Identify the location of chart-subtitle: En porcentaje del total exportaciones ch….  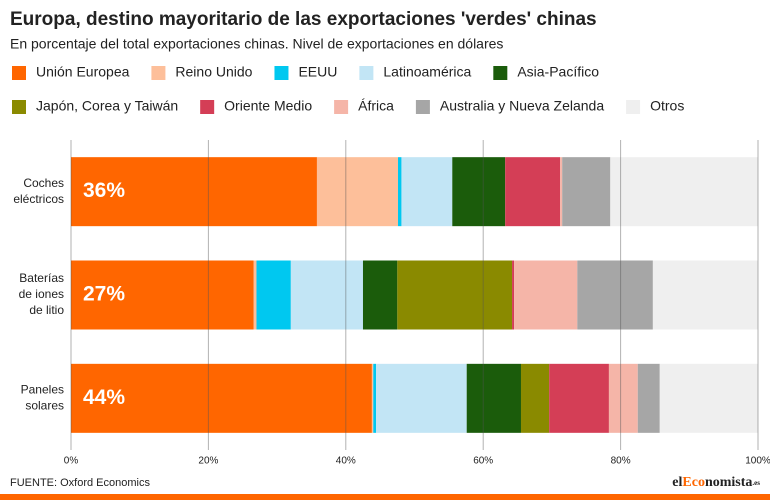
(256, 44).